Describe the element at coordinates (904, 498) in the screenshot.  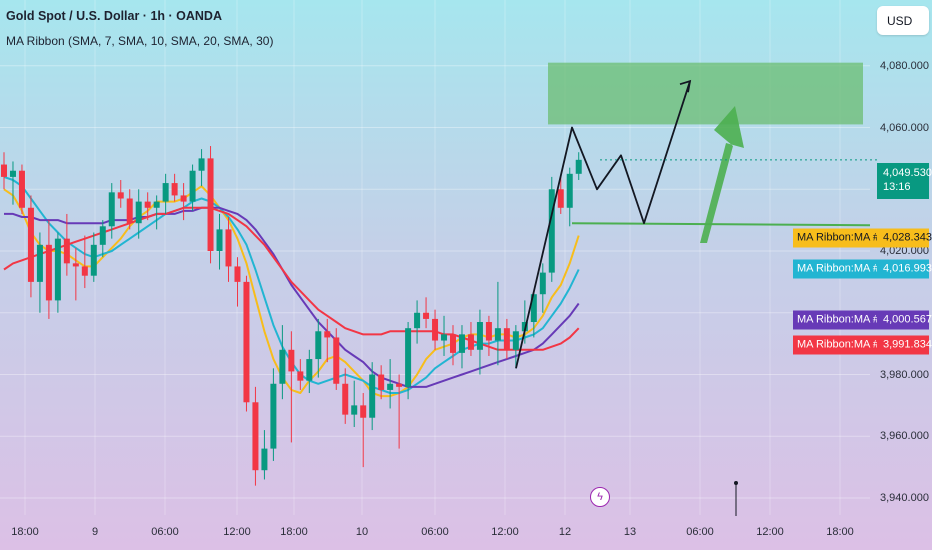
I see `price-tick: 3,940.000` at that location.